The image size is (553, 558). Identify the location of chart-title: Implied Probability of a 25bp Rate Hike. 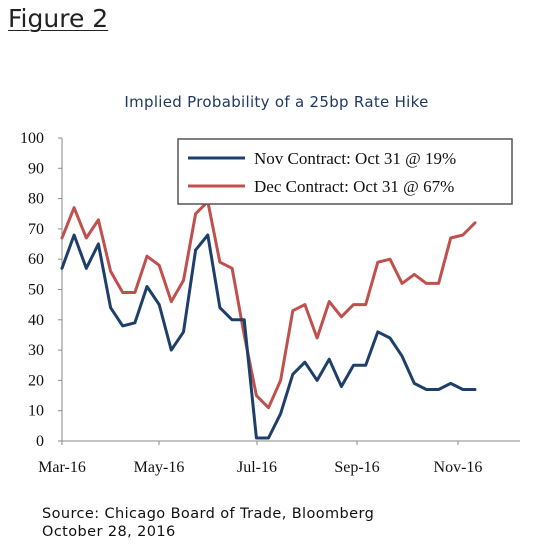
(276, 102).